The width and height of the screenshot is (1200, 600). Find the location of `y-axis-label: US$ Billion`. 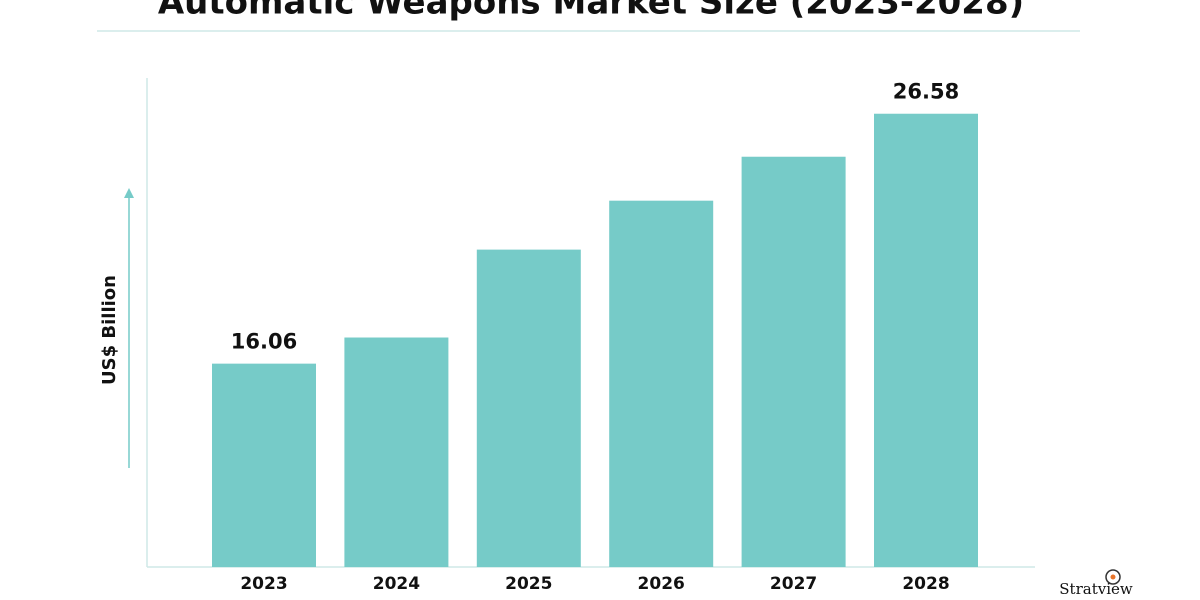

y-axis-label: US$ Billion is located at coordinates (109, 330).